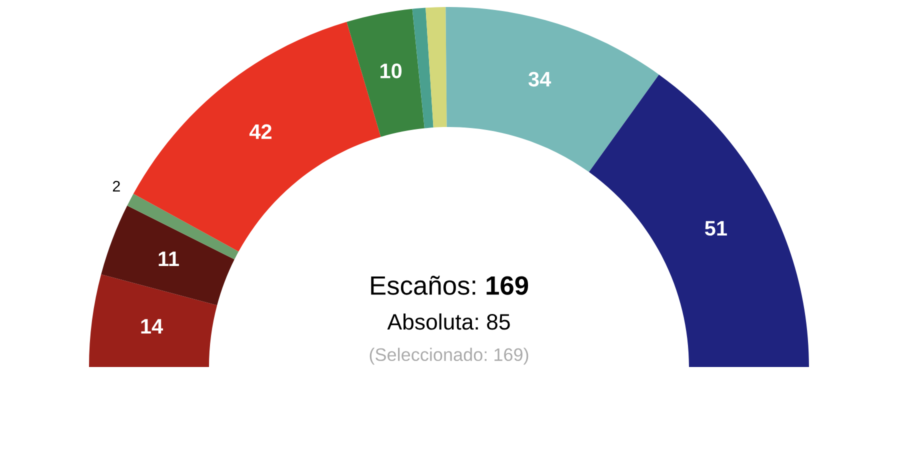 The width and height of the screenshot is (900, 460). Describe the element at coordinates (116, 186) in the screenshot. I see `data-label: 2` at that location.